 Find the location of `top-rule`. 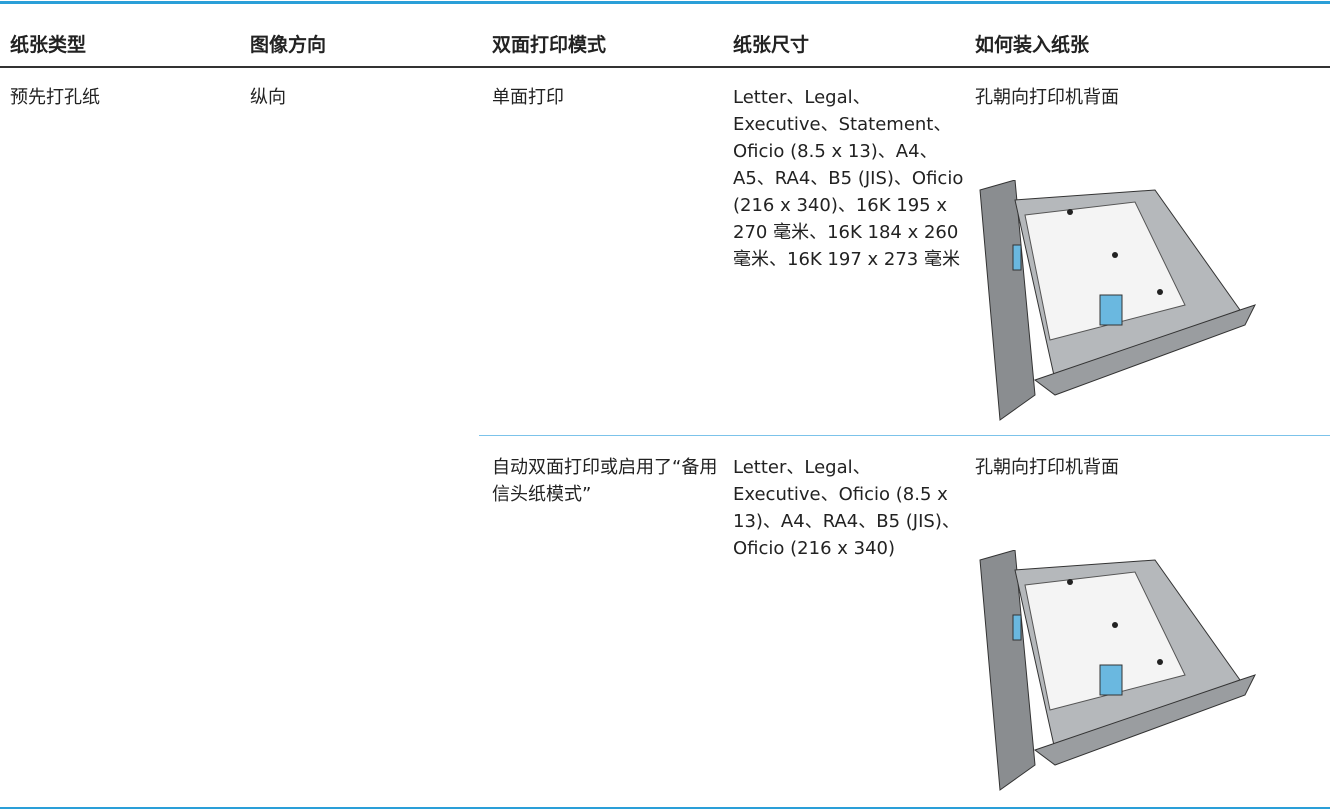

top-rule is located at coordinates (665, 2).